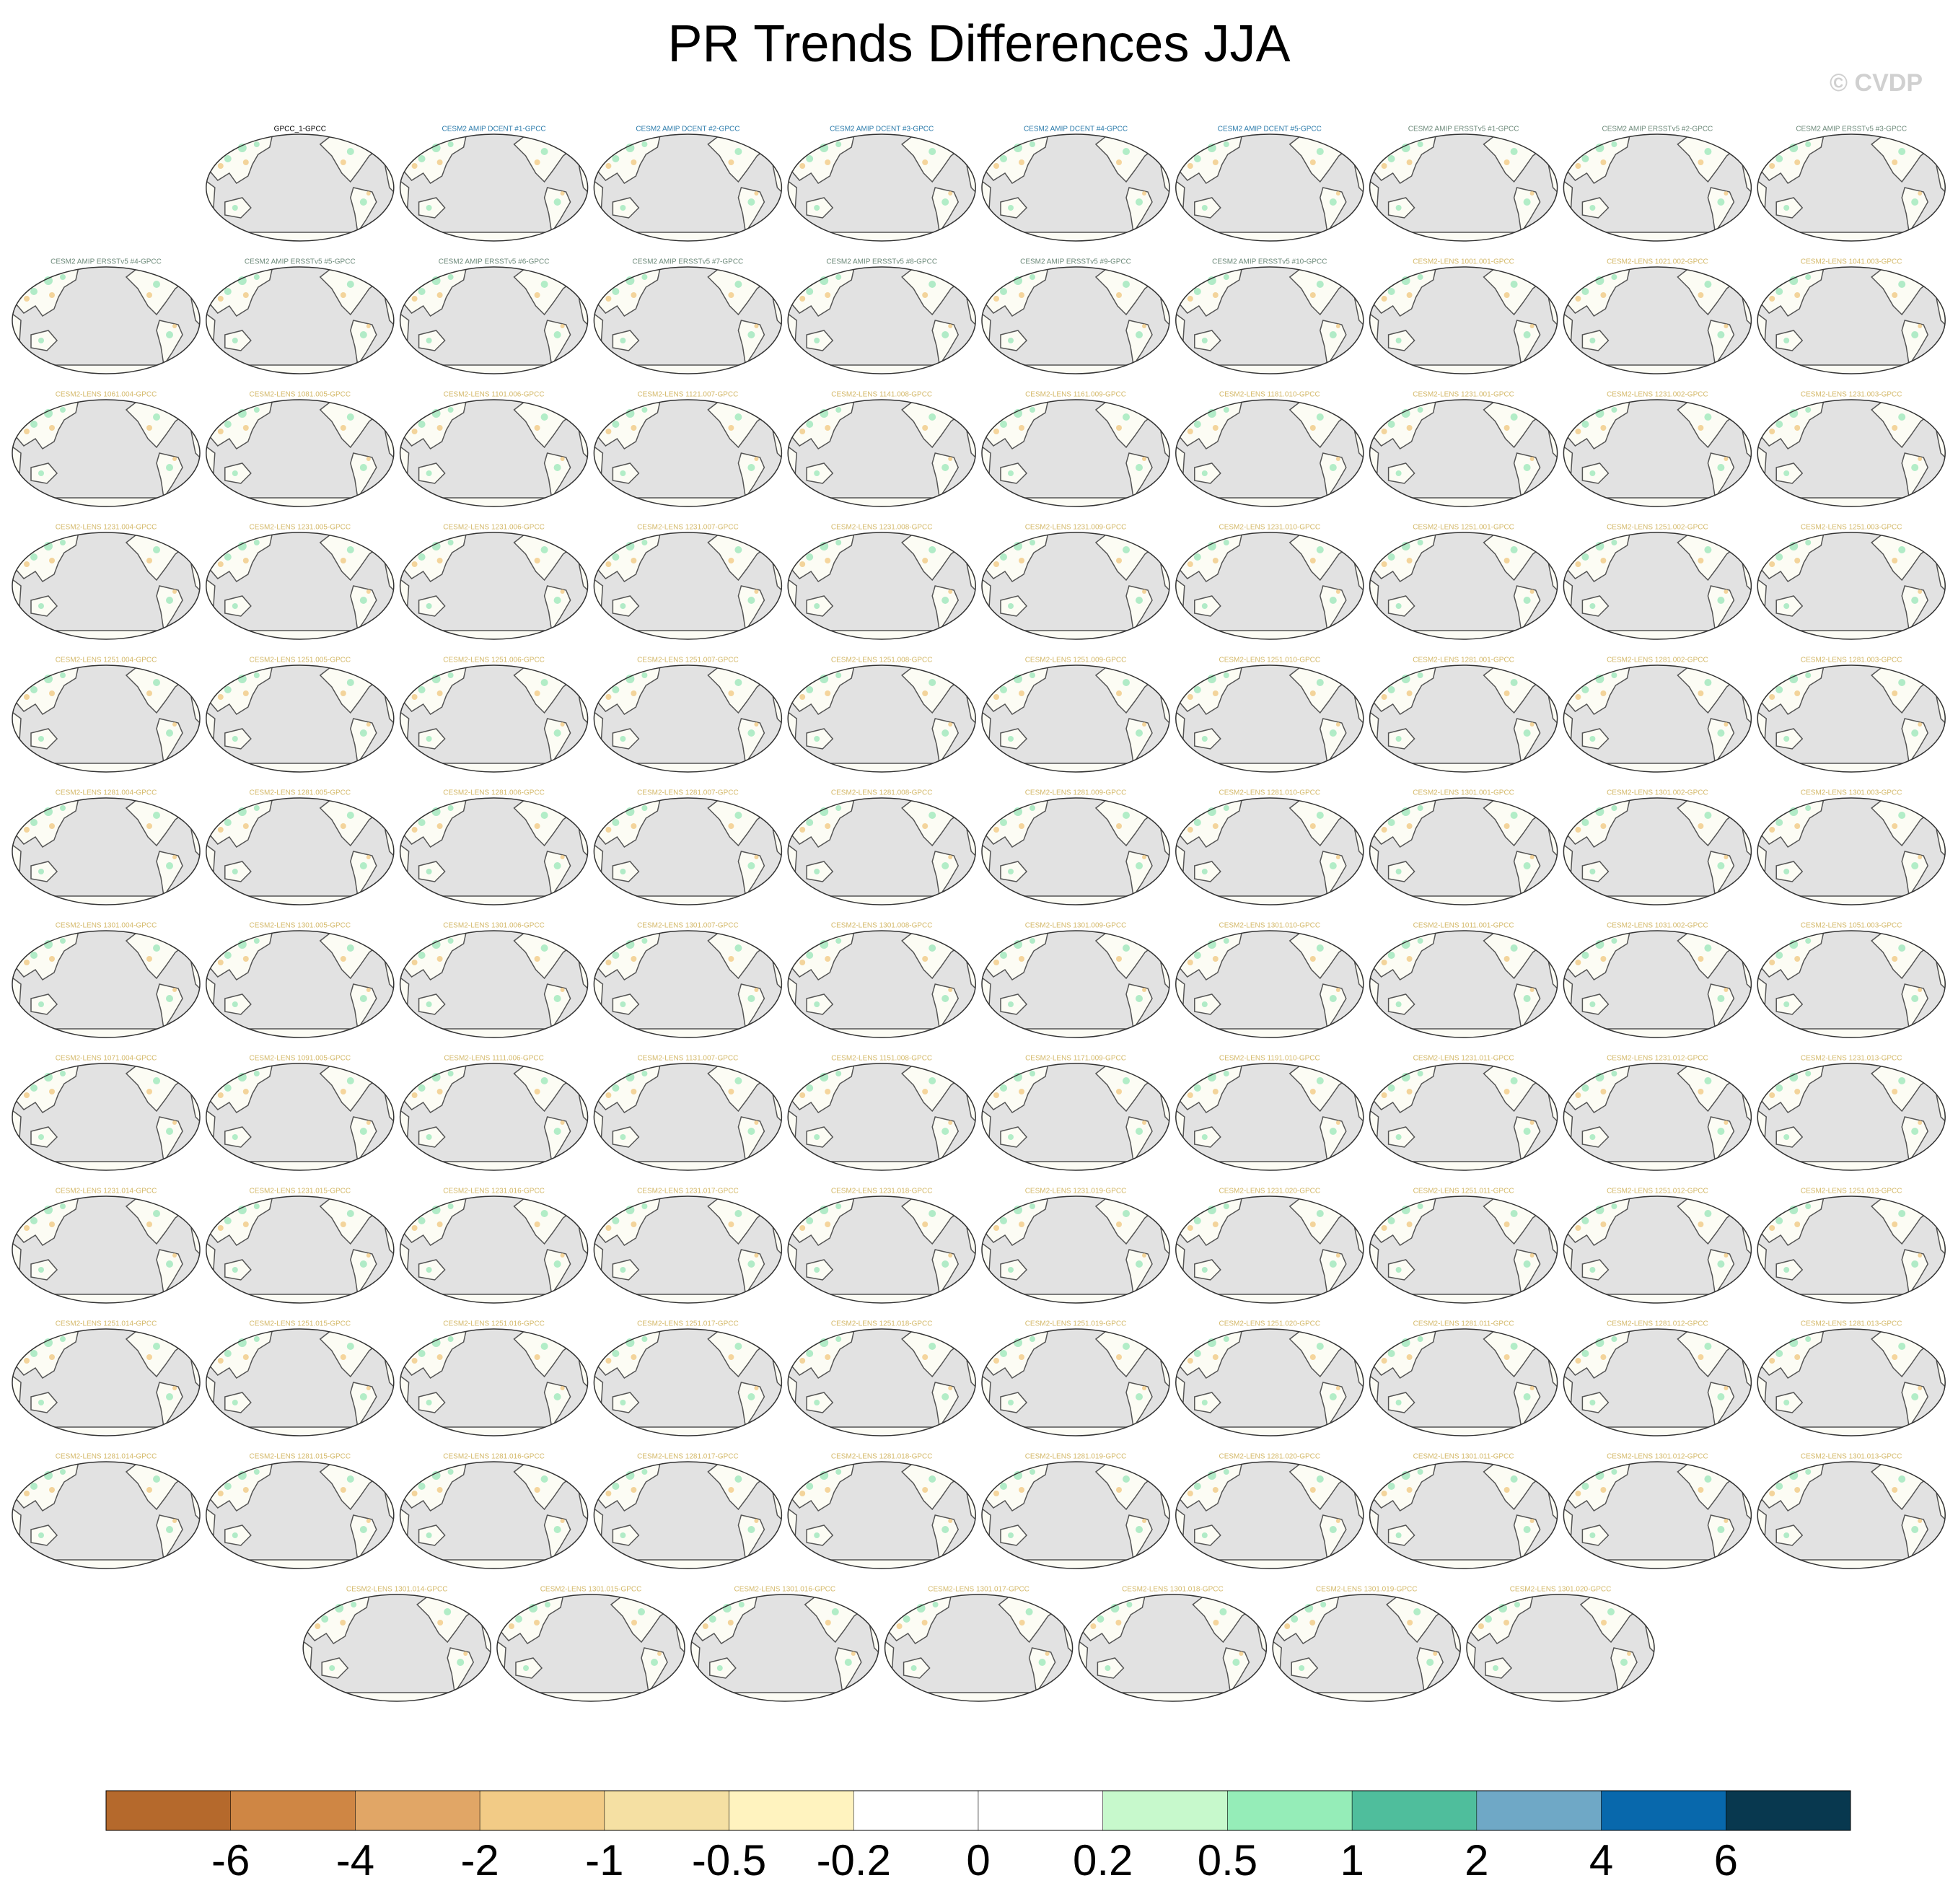 This screenshot has height=1904, width=1958. I want to click on map-panel: CESM2-LENS 1301.014-GPCC, so click(397, 1646).